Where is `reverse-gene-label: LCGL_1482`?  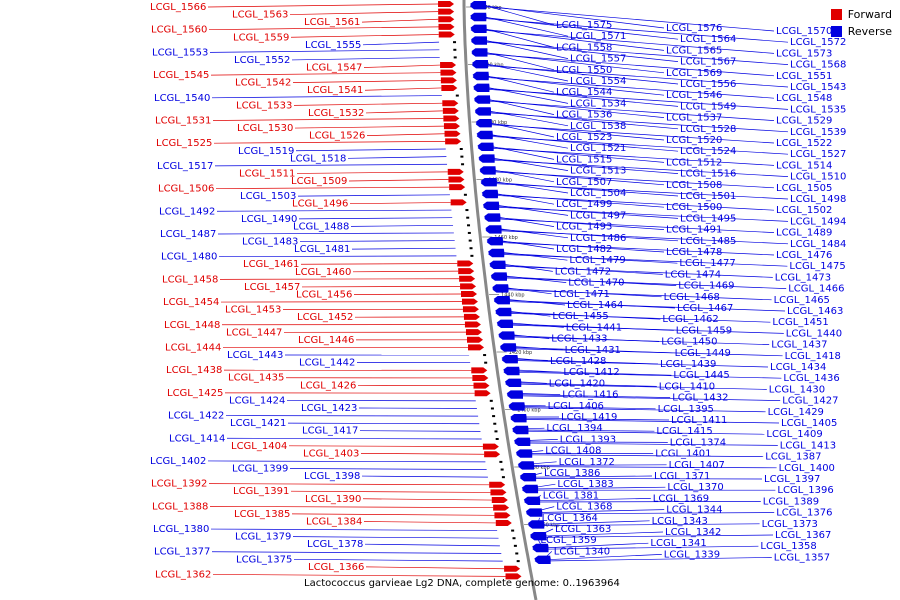 reverse-gene-label: LCGL_1482 is located at coordinates (584, 249).